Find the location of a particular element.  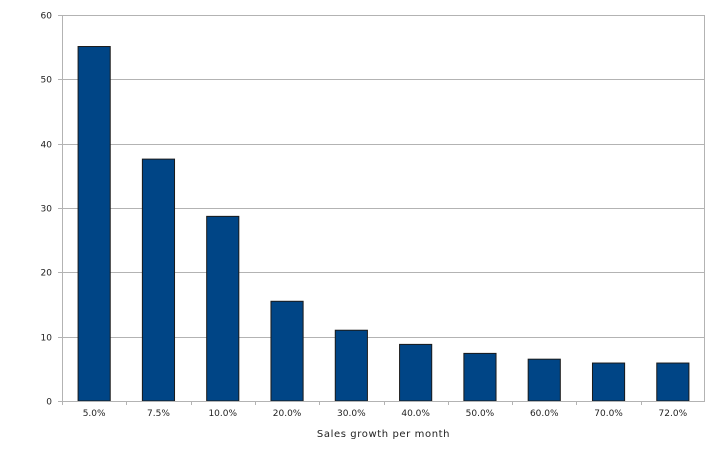

x-tick-label: 7.5% is located at coordinates (158, 414).